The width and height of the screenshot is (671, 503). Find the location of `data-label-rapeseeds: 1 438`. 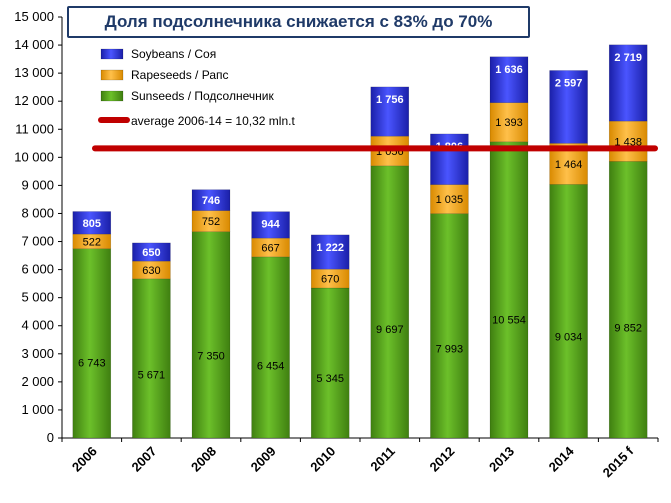

data-label-rapeseeds: 1 438 is located at coordinates (628, 142).